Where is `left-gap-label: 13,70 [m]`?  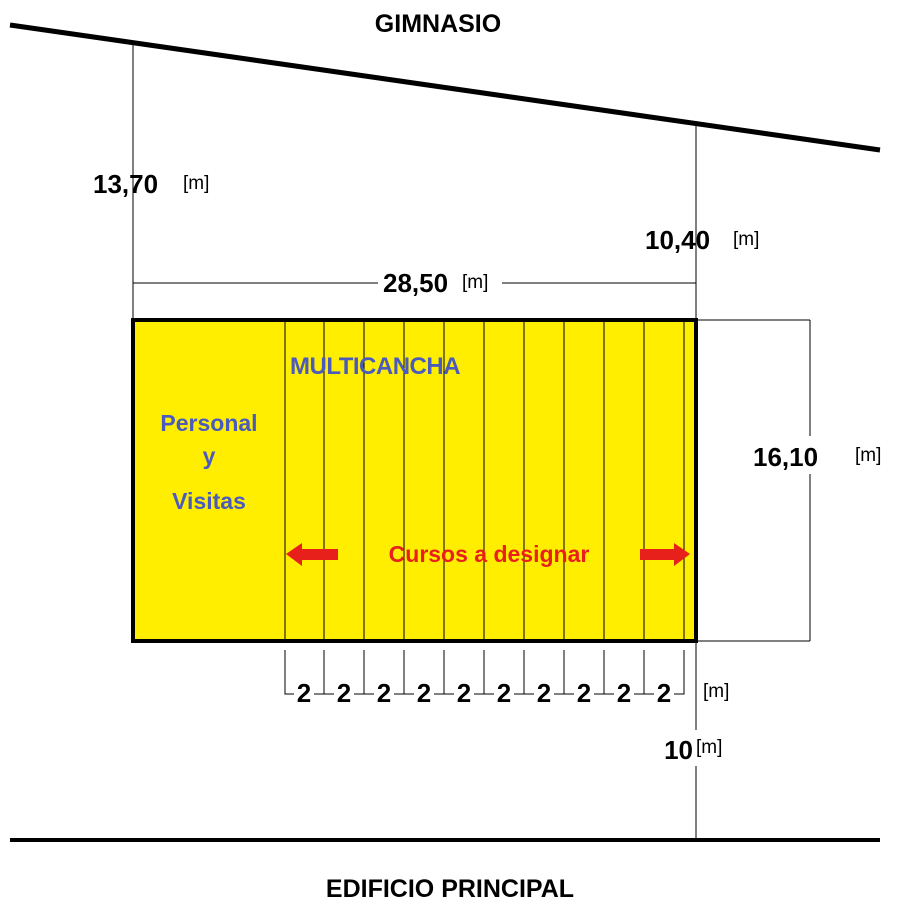
left-gap-label: 13,70 [m] is located at coordinates (151, 184).